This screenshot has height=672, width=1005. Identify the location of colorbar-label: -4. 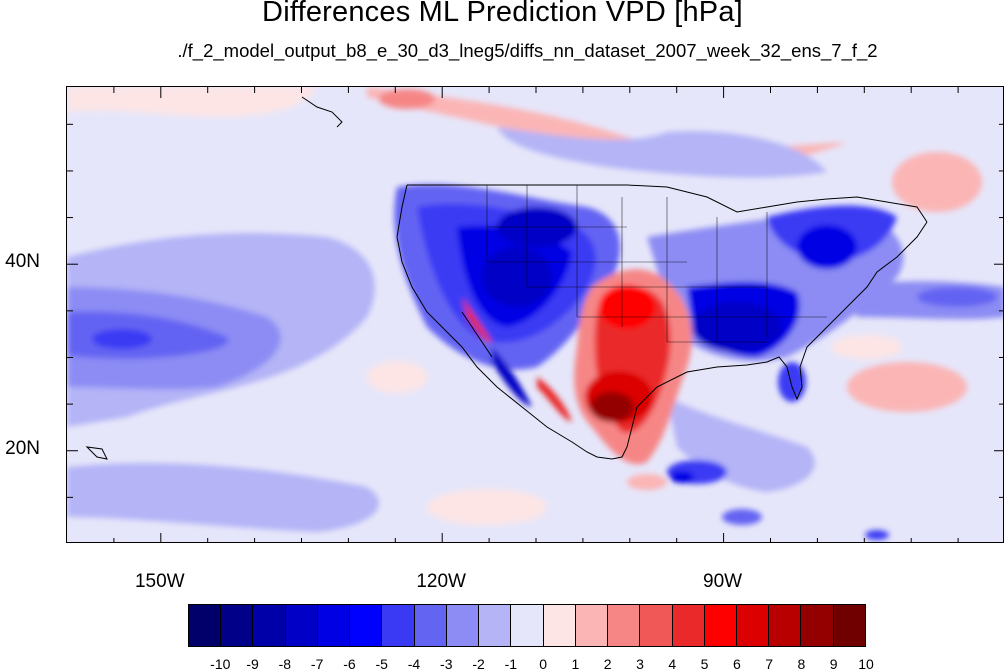
(414, 664).